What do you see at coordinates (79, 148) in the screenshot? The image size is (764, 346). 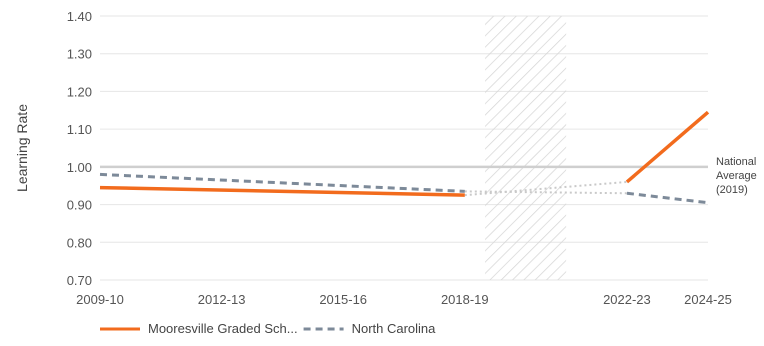 I see `y-axis-ticks: 0.70 0.80 0.90 1.00 1.10 1.20 1.30 1.40` at bounding box center [79, 148].